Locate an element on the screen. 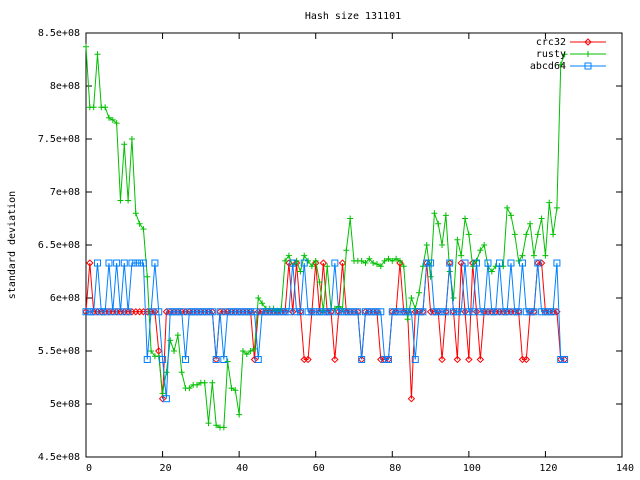  x-tick-label: 40 is located at coordinates (242, 468).